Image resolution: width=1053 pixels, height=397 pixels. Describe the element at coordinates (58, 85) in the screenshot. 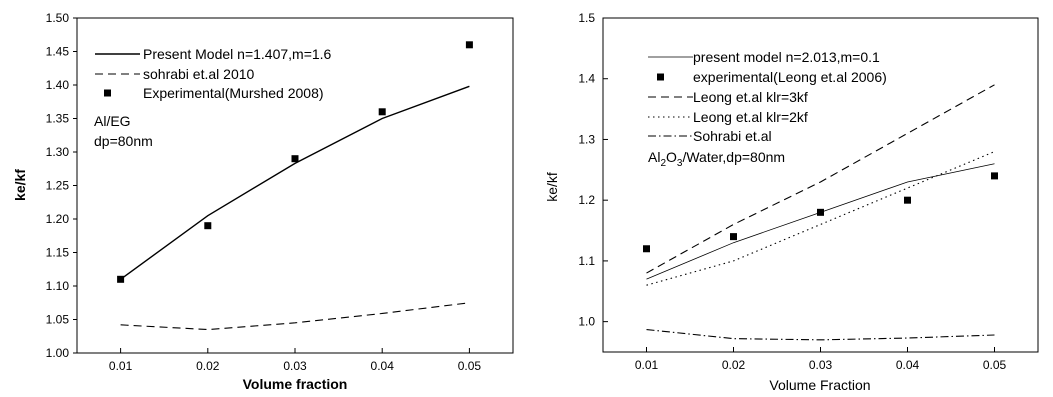

I see `y-tick-label: 1.40` at that location.